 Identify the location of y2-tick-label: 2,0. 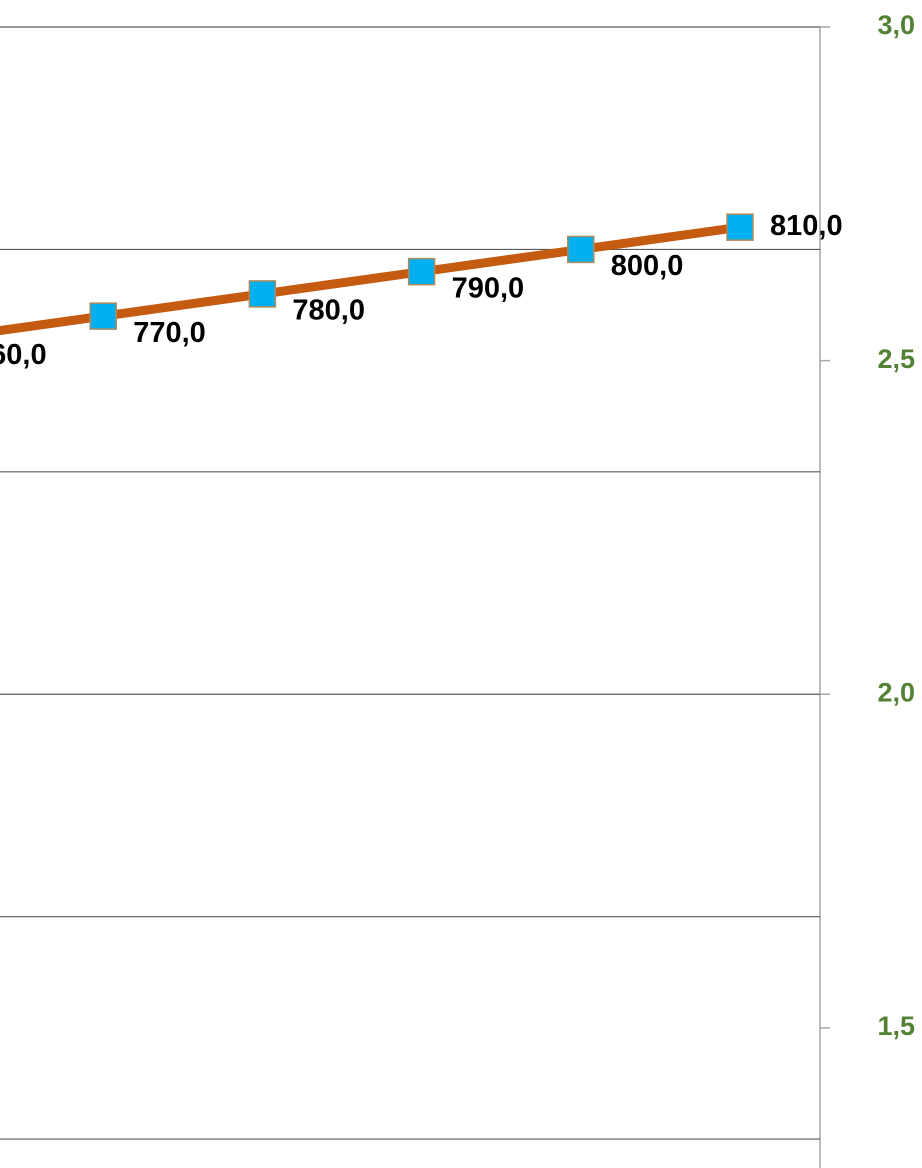
(896, 692).